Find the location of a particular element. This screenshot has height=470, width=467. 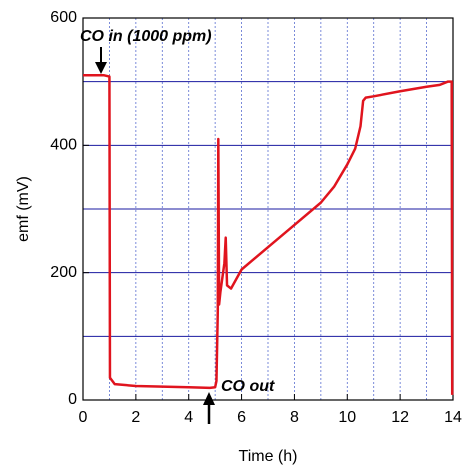

y-tick-label: 600 is located at coordinates (63, 17).